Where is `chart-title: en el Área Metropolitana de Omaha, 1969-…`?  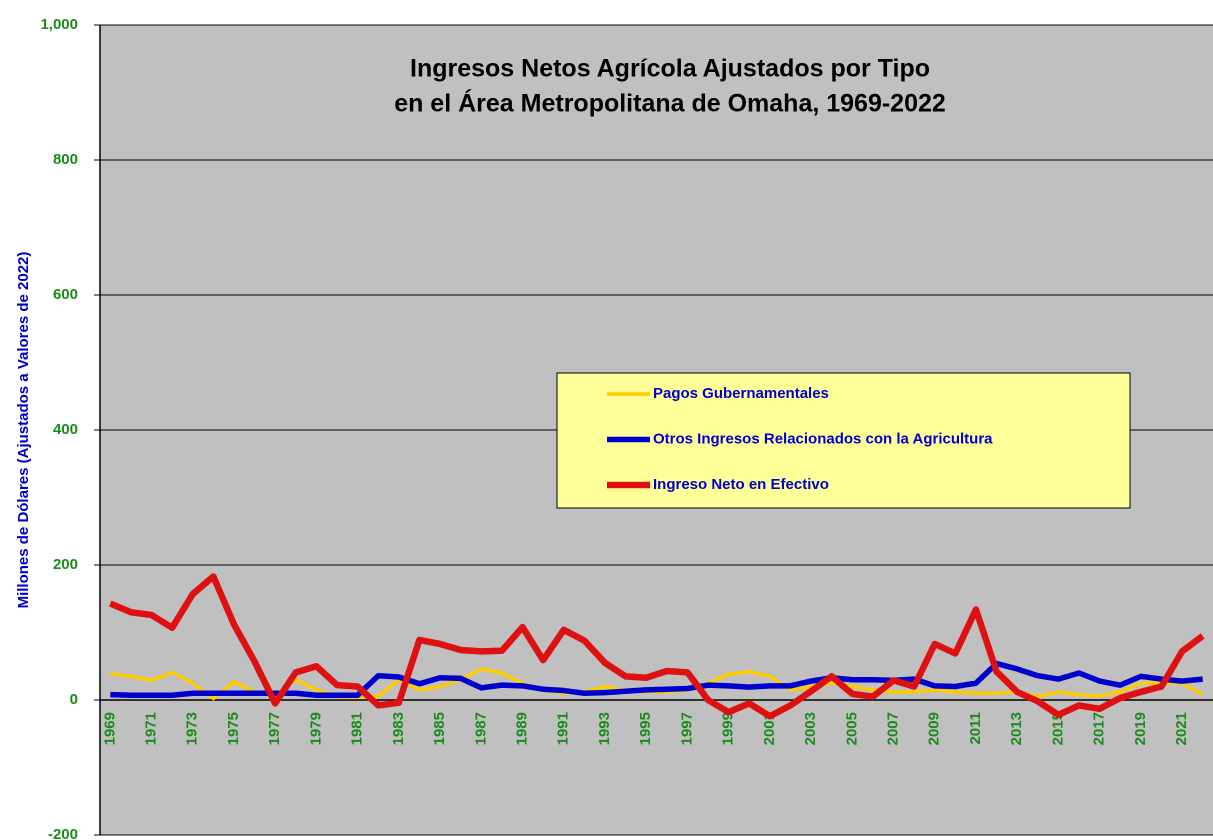
chart-title: en el Área Metropolitana de Omaha, 1969-… is located at coordinates (670, 103).